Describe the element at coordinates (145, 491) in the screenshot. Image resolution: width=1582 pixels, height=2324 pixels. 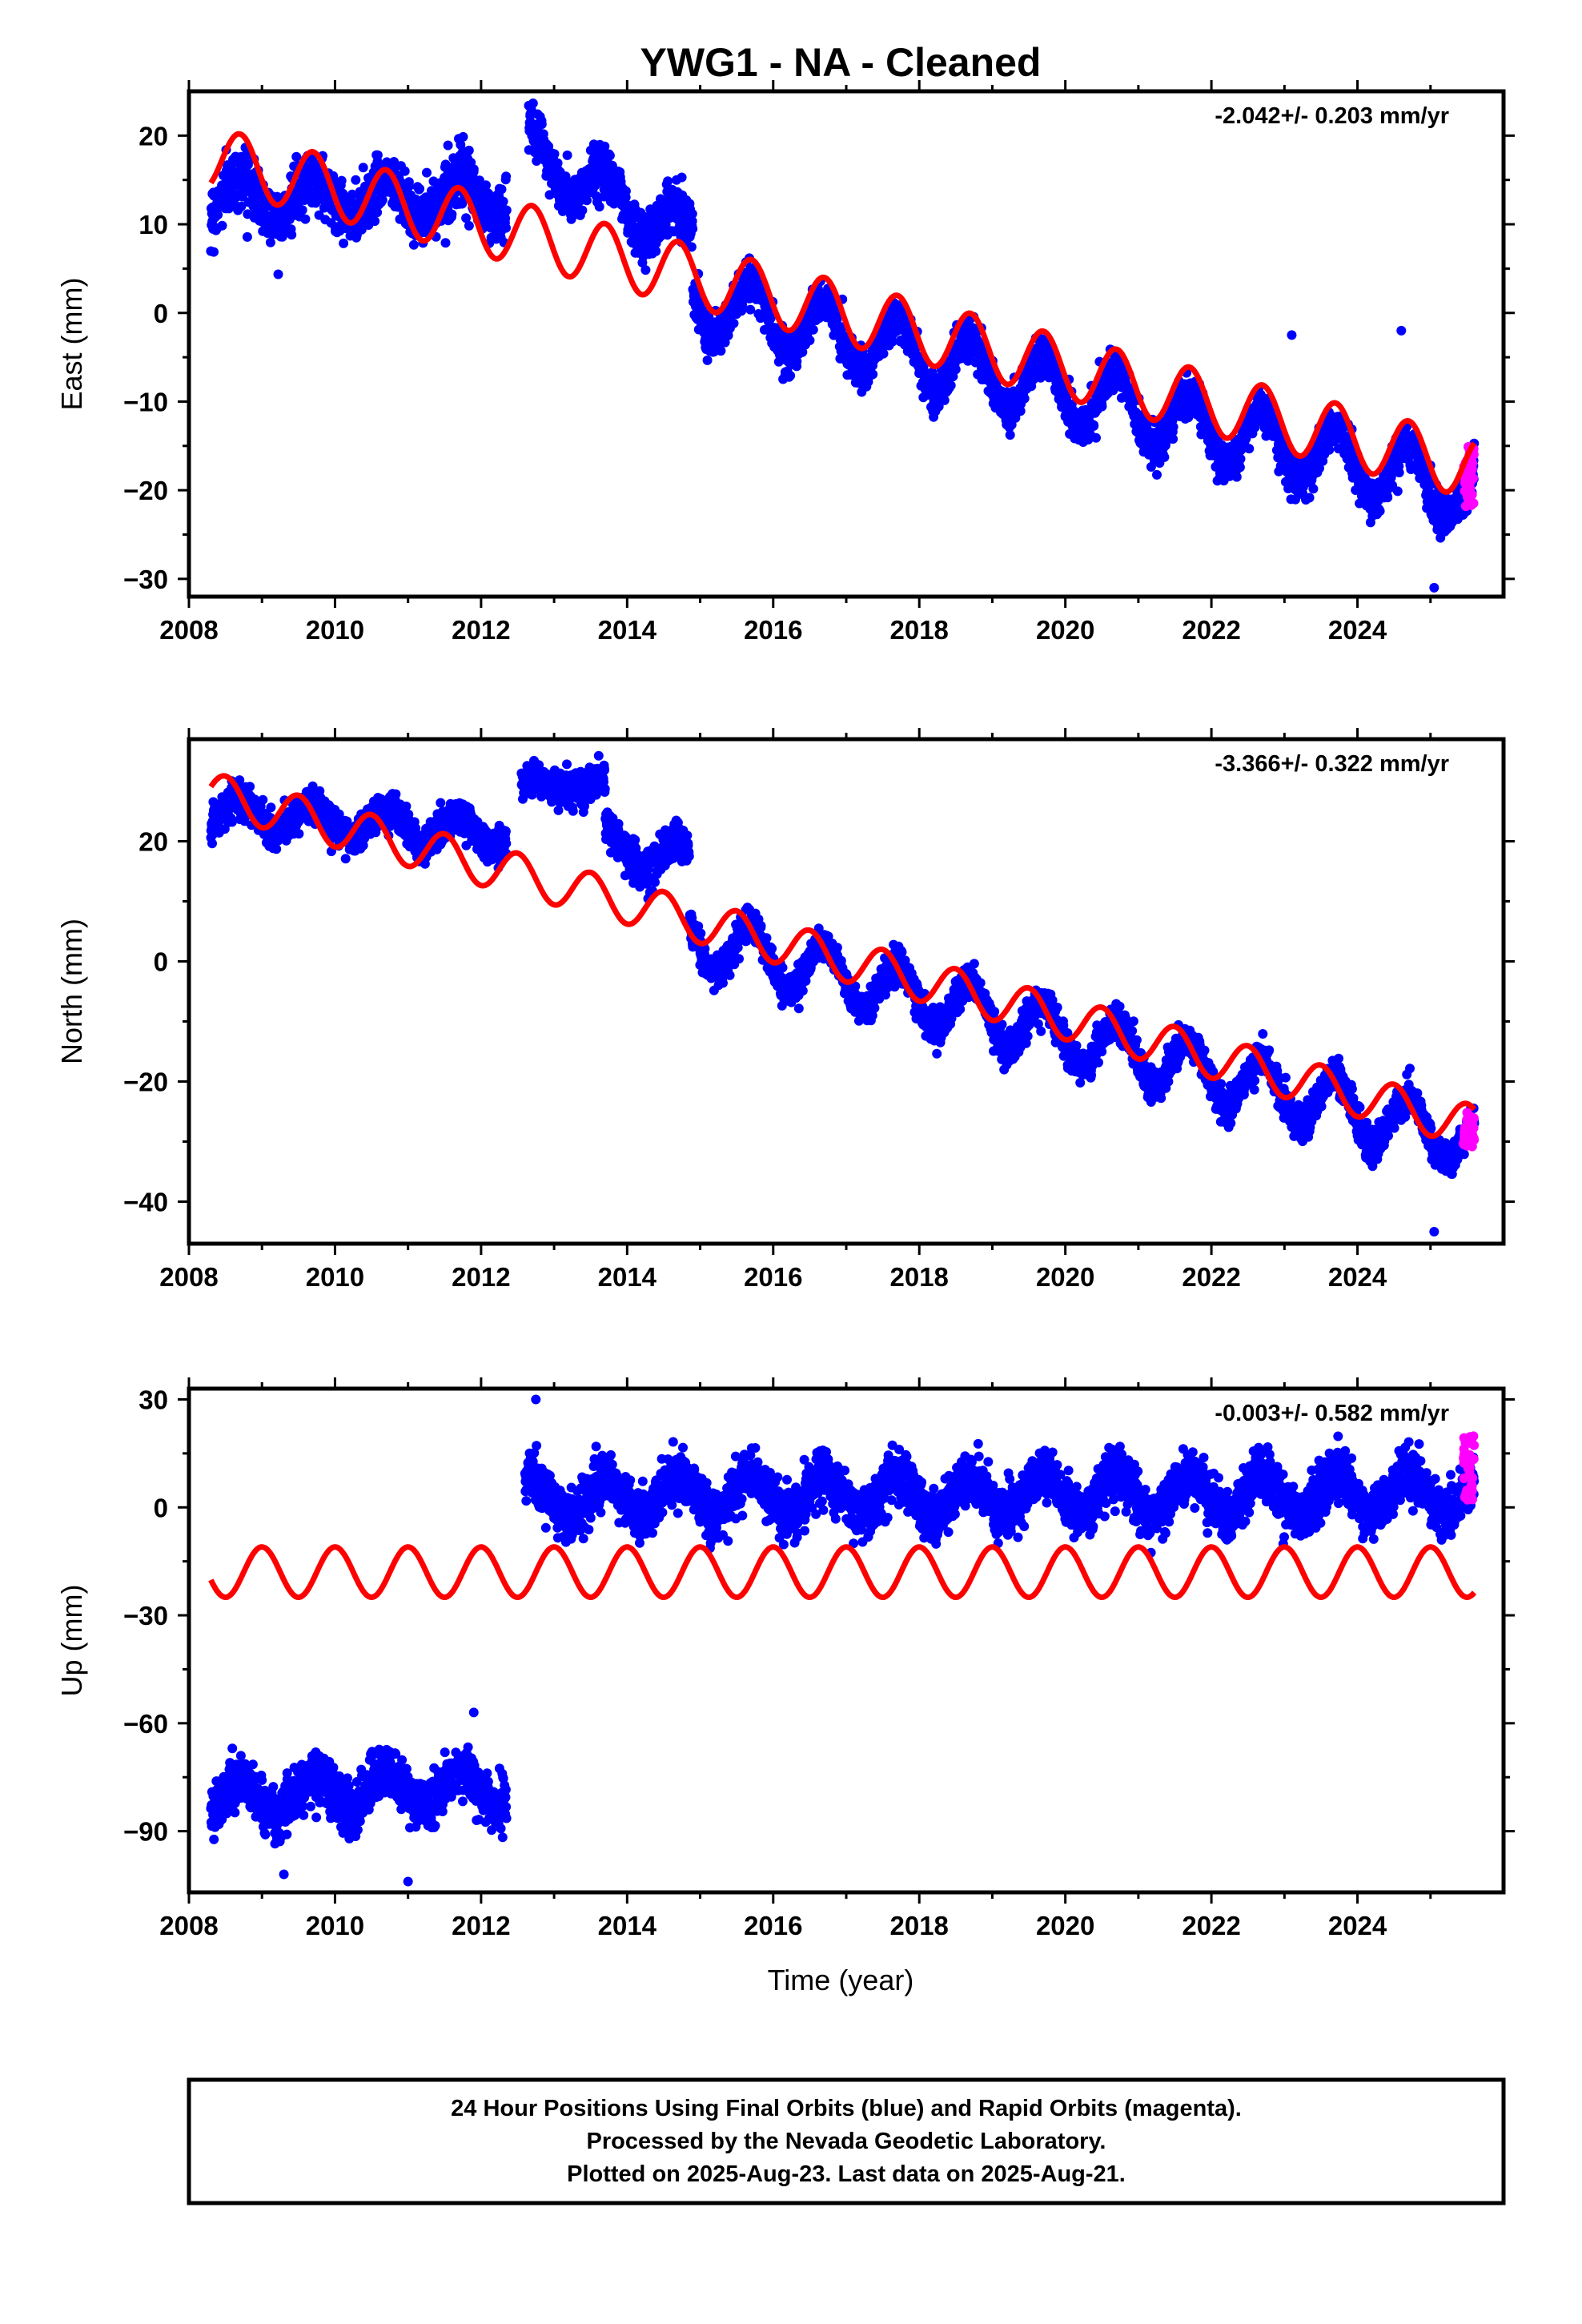
I see `y-tick-label: −20` at that location.